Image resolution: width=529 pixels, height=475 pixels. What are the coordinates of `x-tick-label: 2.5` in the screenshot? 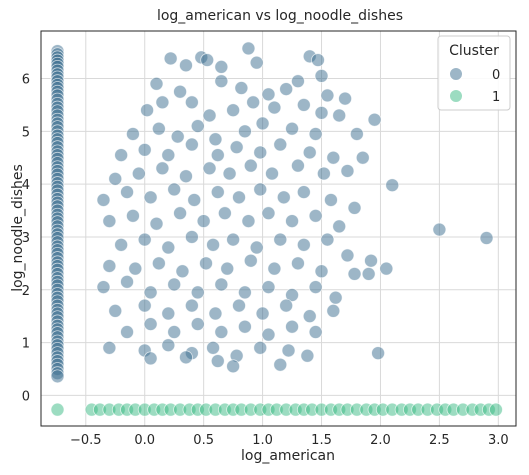 It's located at (439, 440).